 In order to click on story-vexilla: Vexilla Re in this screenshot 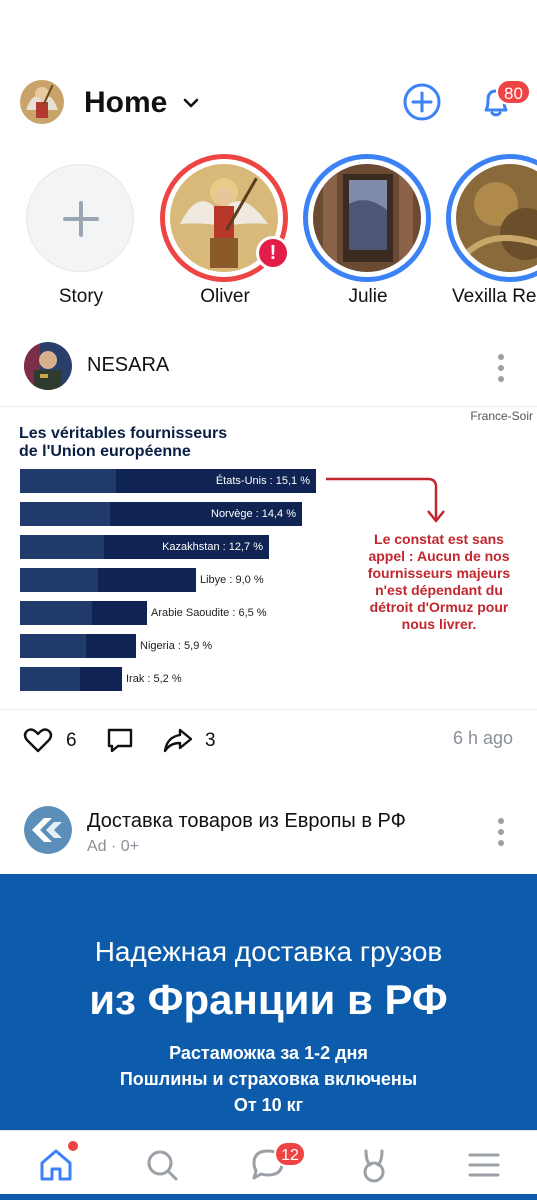, I will do `click(491, 230)`.